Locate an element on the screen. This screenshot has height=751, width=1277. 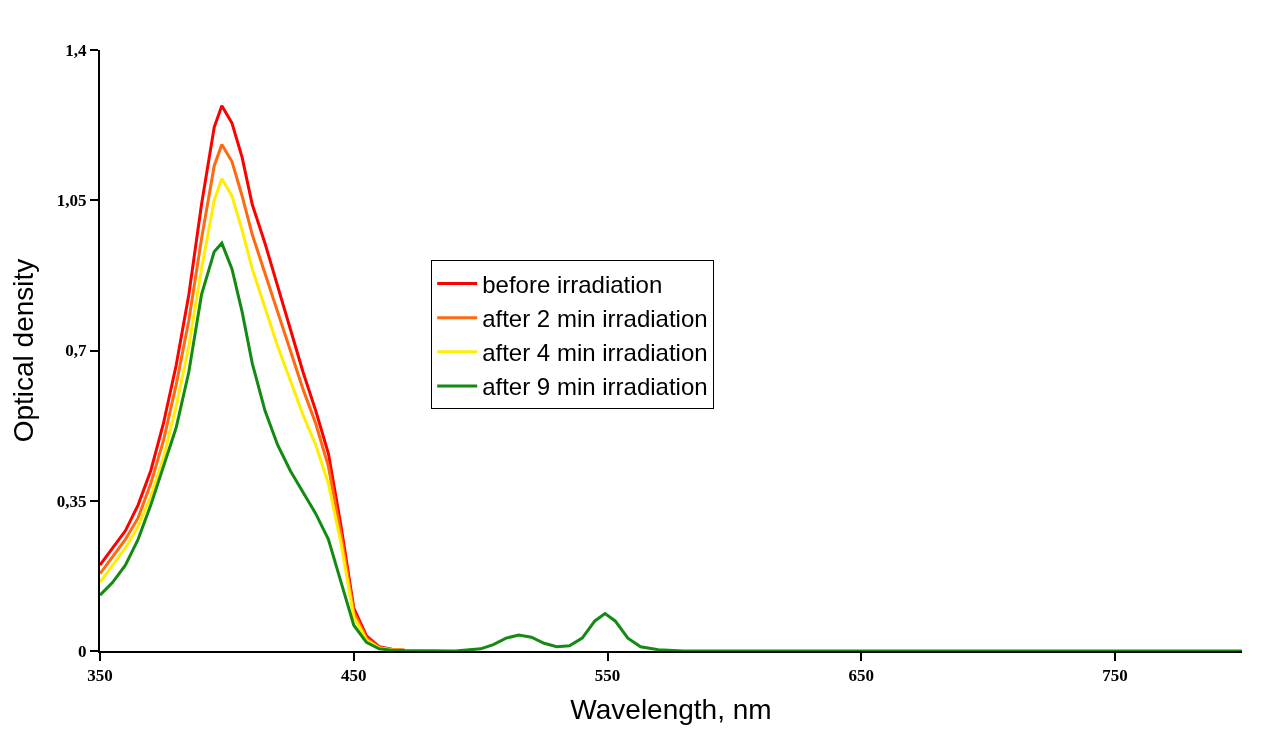
y-tick-label: 1,05 is located at coordinates (71, 201).